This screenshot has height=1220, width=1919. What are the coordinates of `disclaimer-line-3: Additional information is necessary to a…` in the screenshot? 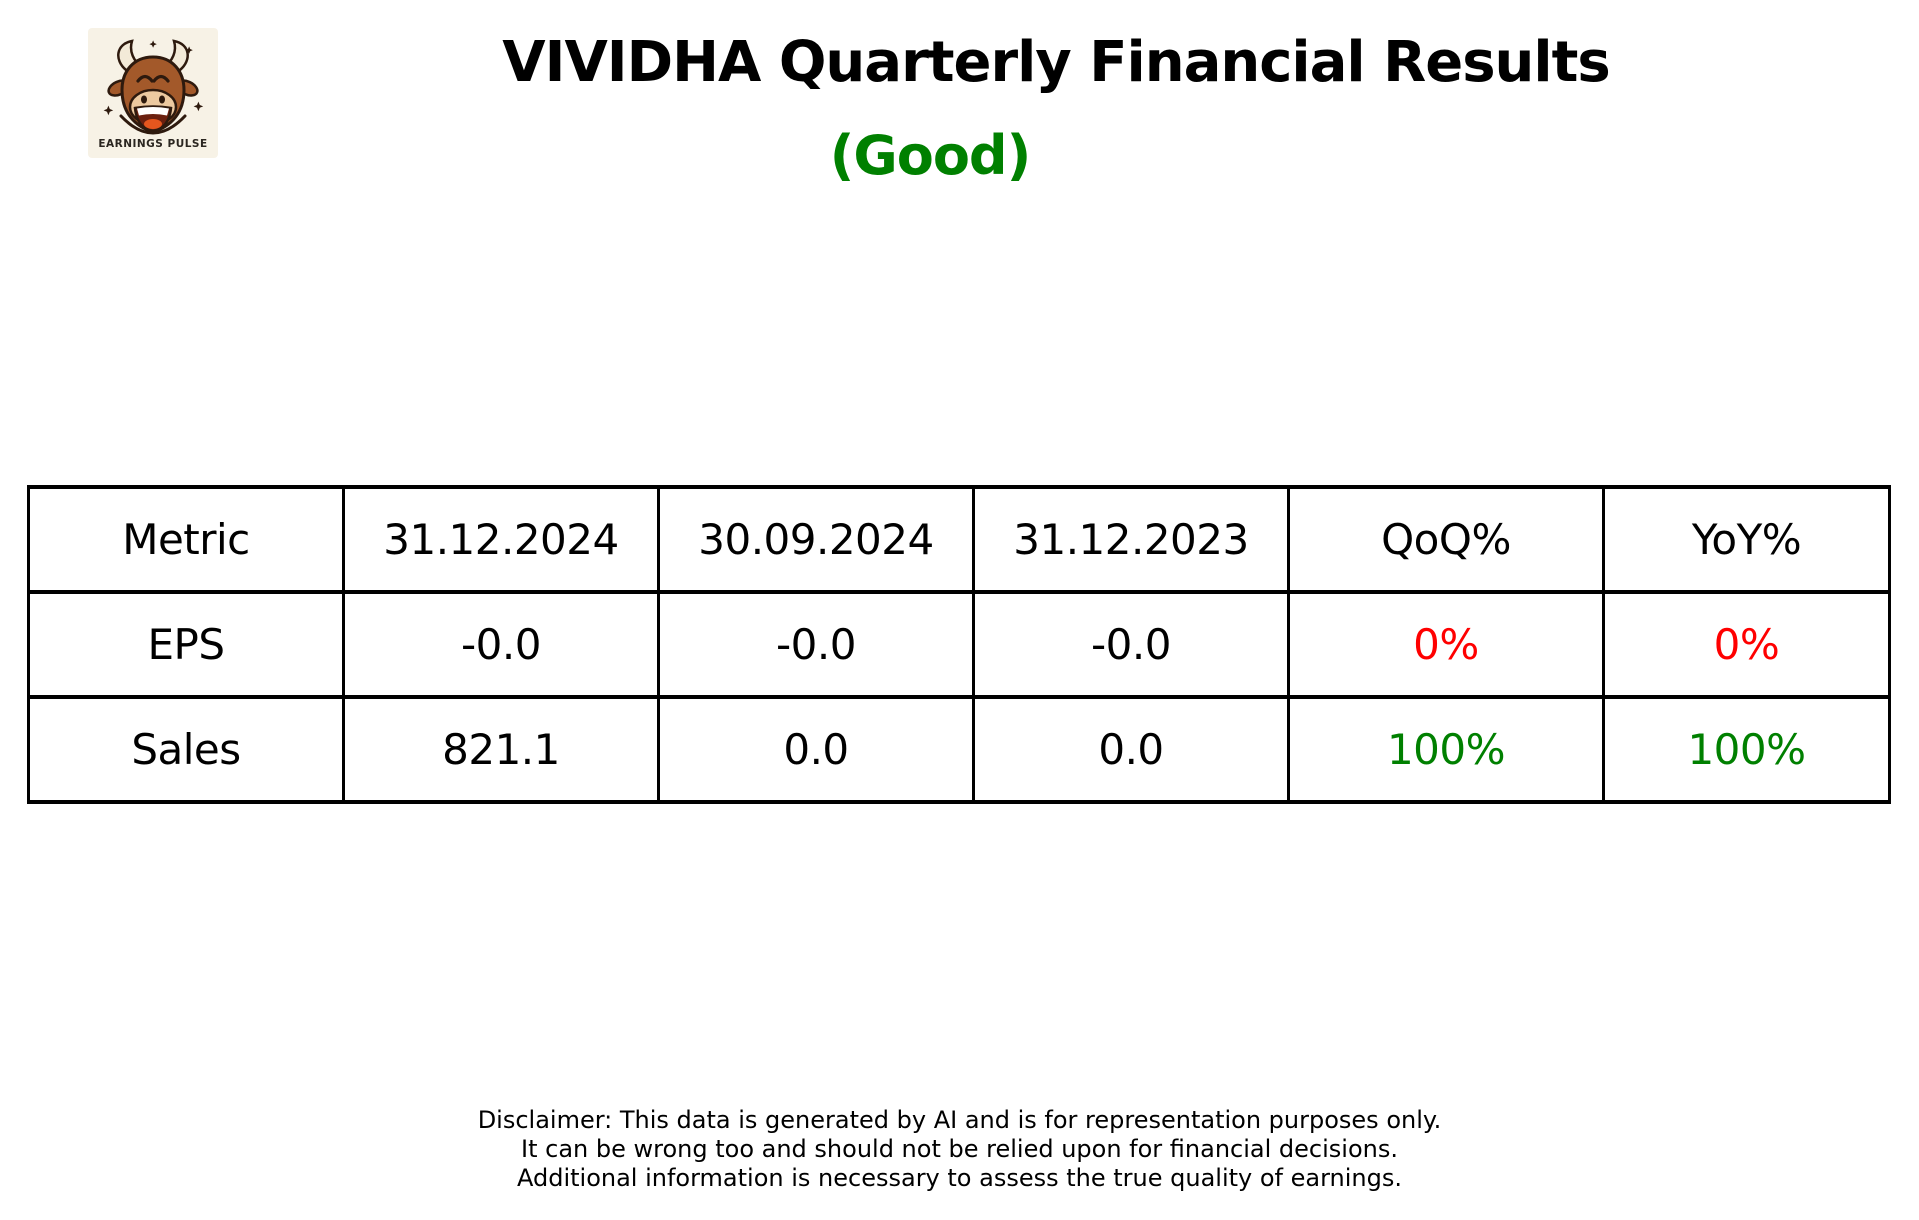 It's located at (959, 1178).